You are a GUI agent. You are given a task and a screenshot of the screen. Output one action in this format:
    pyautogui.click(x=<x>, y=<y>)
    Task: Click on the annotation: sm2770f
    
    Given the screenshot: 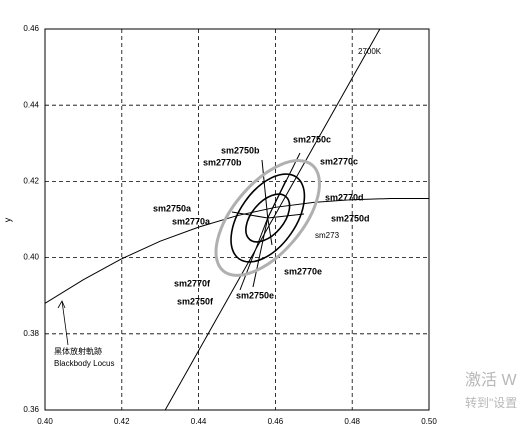 What is the action you would take?
    pyautogui.click(x=192, y=283)
    